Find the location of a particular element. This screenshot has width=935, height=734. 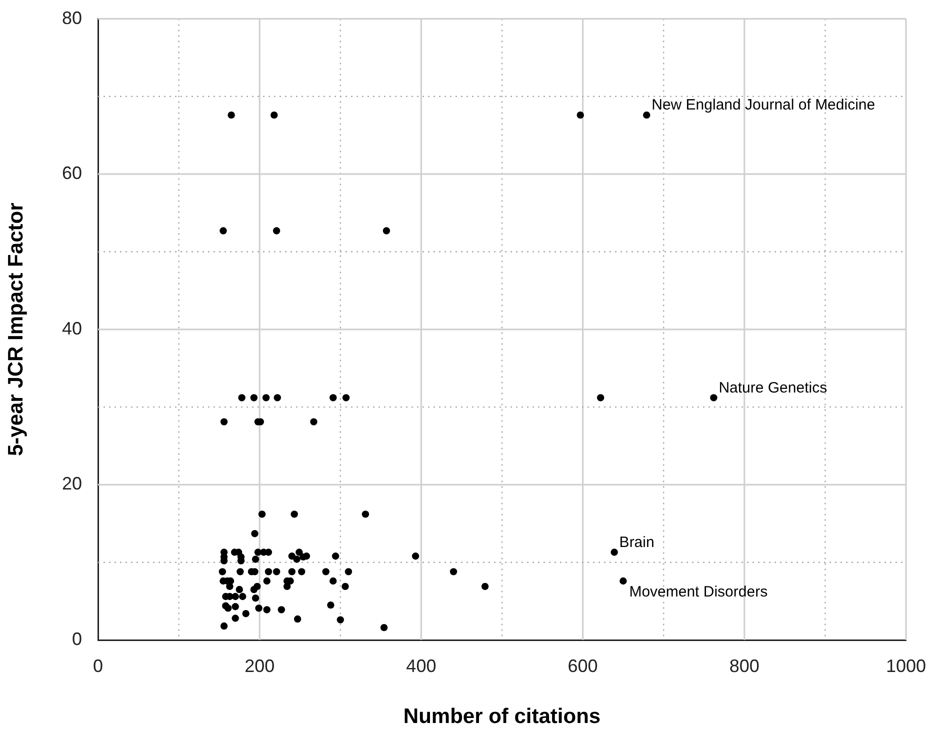

x-tick-label: 0 is located at coordinates (98, 666).